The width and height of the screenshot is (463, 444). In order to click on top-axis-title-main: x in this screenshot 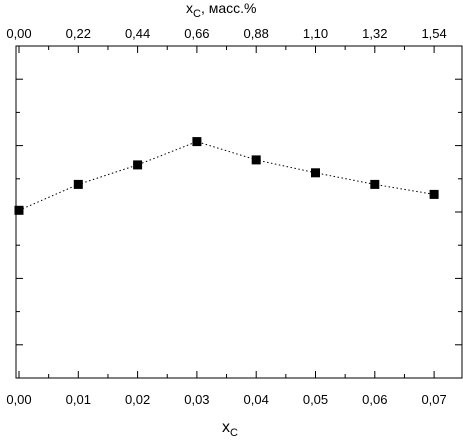, I will do `click(189, 8)`.